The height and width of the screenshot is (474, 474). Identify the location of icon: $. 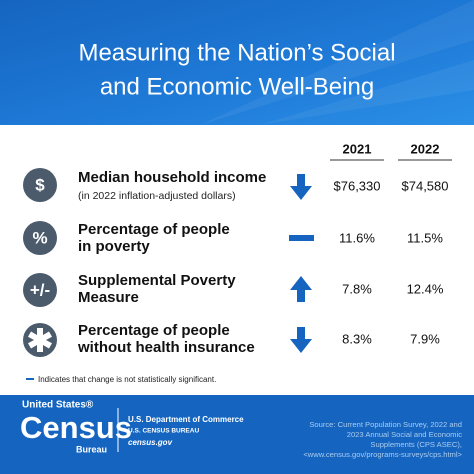
(40, 184).